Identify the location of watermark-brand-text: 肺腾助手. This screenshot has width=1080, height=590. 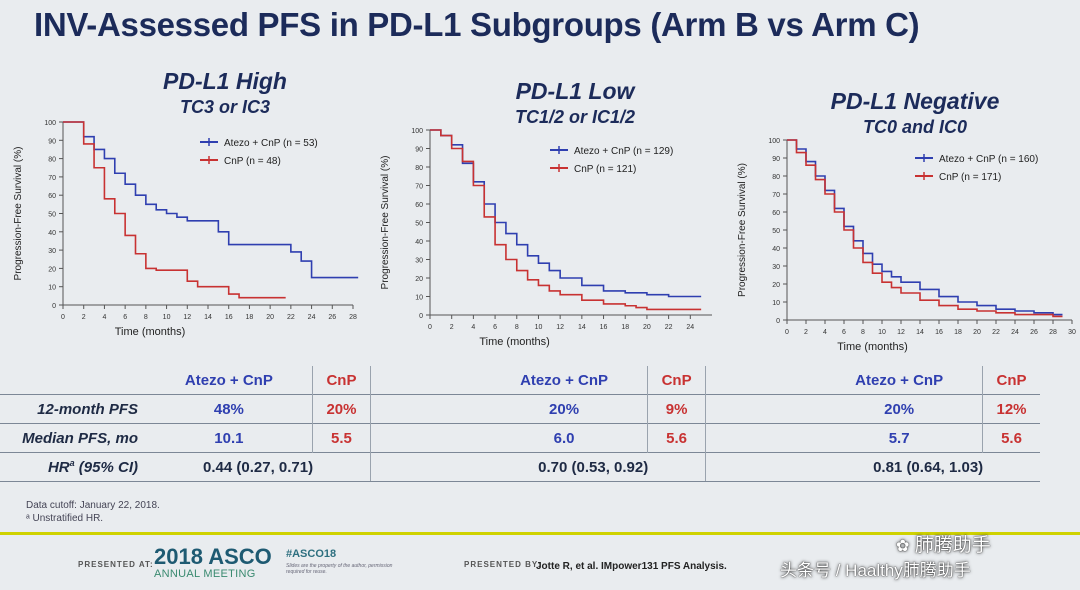
(952, 545).